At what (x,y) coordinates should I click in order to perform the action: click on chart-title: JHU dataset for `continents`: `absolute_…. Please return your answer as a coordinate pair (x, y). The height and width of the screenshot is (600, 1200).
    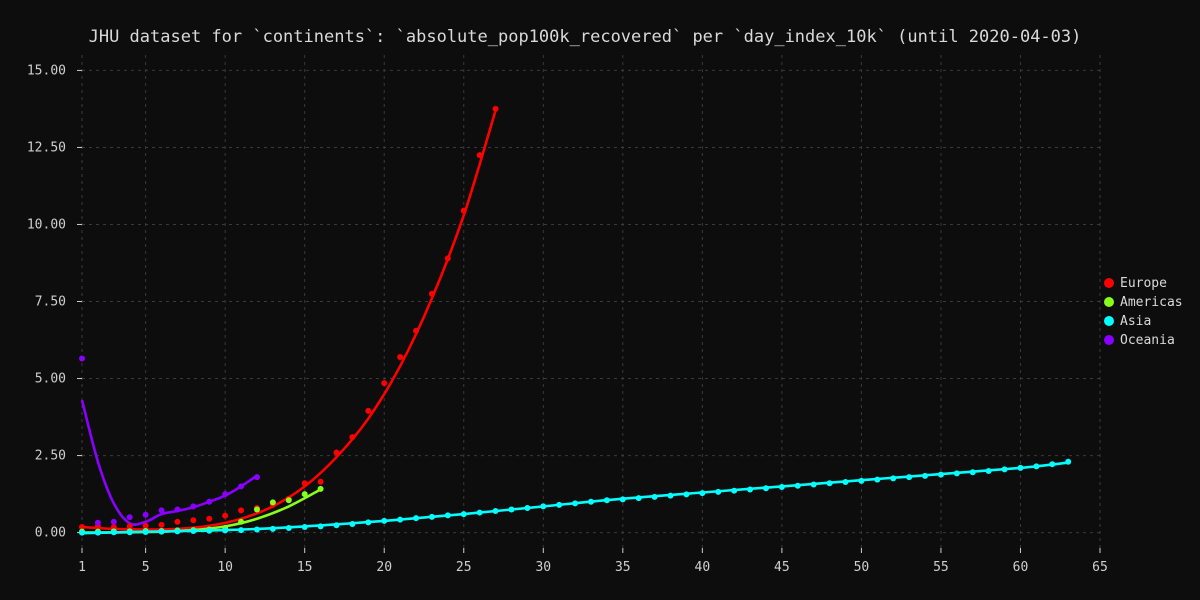
    Looking at the image, I should click on (585, 37).